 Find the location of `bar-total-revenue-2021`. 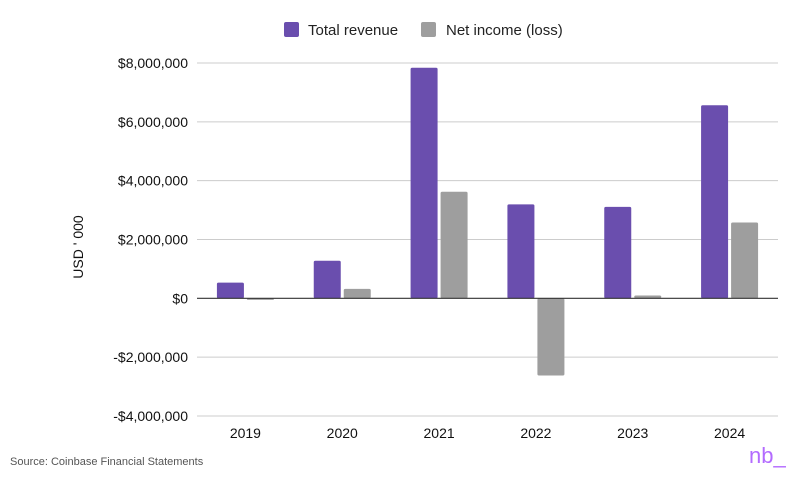

bar-total-revenue-2021 is located at coordinates (424, 183).